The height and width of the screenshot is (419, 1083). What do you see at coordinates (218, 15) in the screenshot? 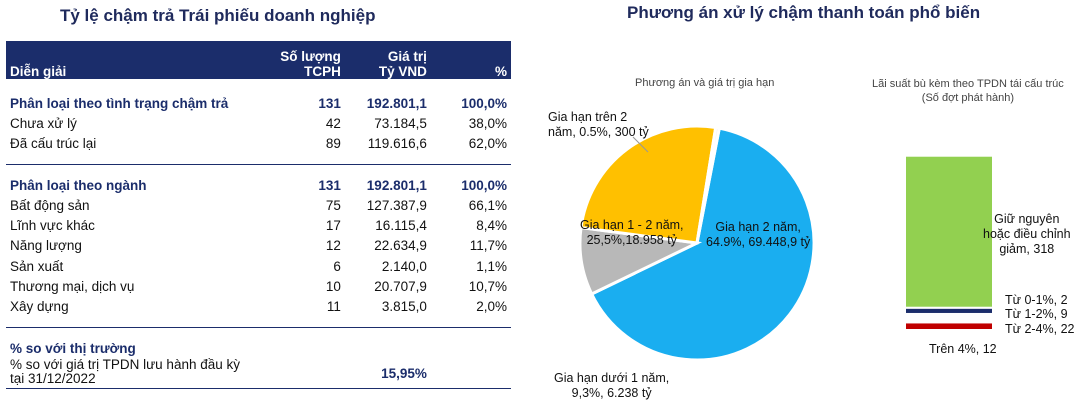
I see `left-title: Tỷ lệ chậm trả Trái phiếu doanh nghiệp` at bounding box center [218, 15].